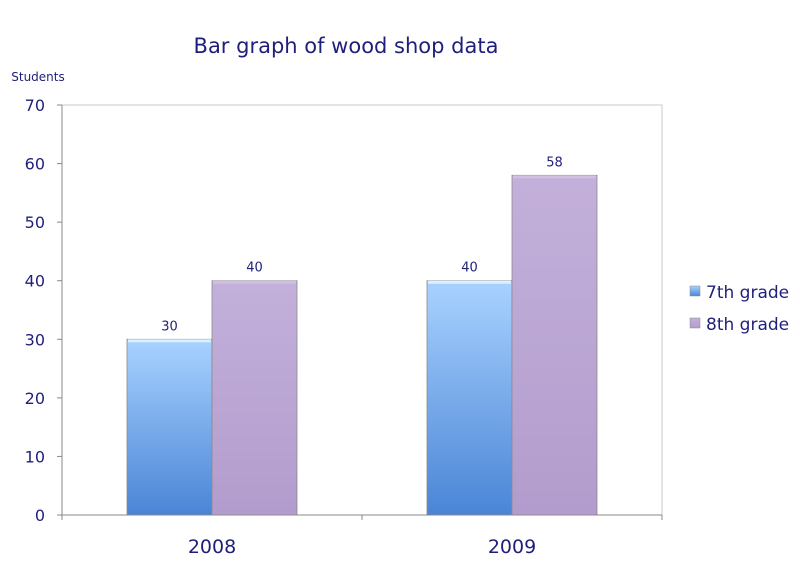 This screenshot has width=800, height=578. What do you see at coordinates (35, 222) in the screenshot?
I see `y-tick-label: 50` at bounding box center [35, 222].